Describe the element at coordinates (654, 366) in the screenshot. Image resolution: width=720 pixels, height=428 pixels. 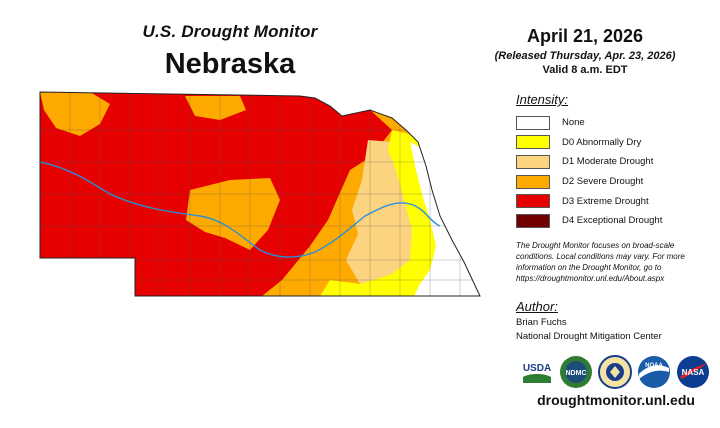
I see `svg-text: NOAA` at that location.